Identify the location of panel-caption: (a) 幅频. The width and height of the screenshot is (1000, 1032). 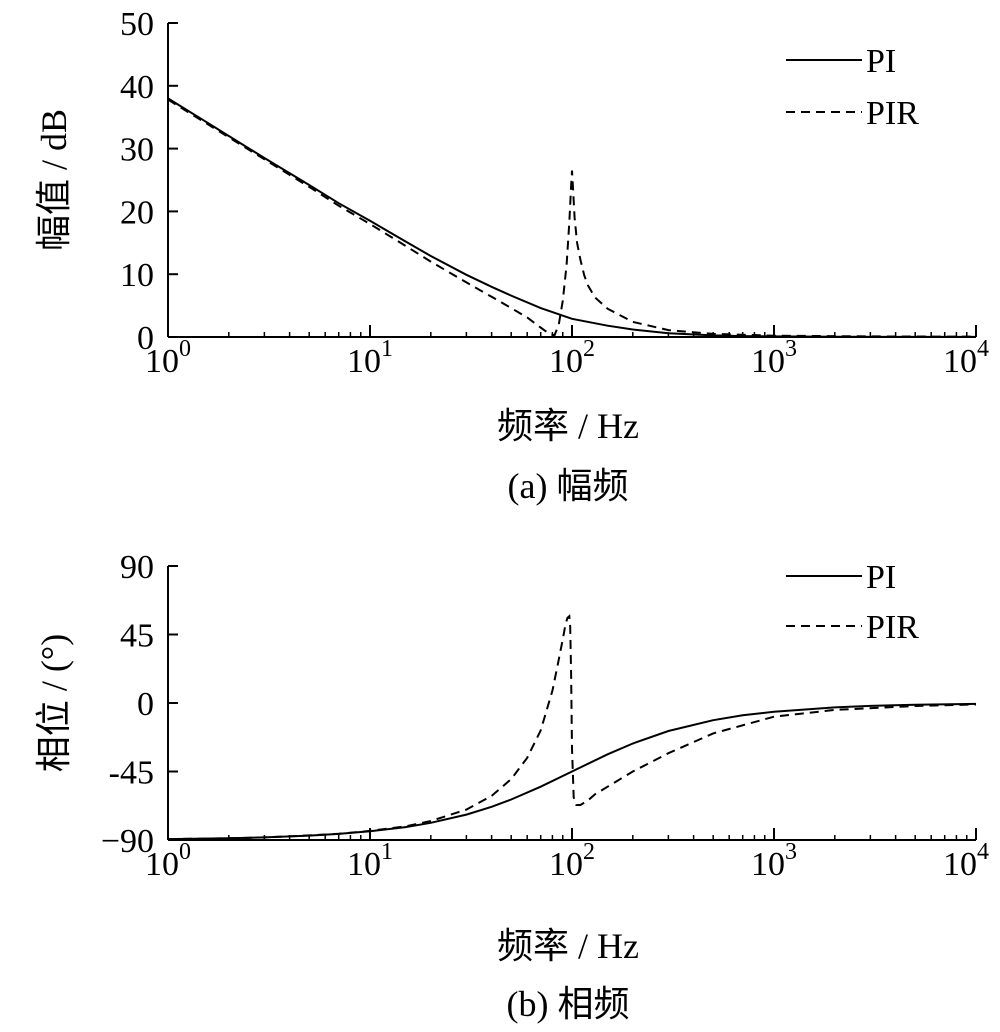
(568, 486).